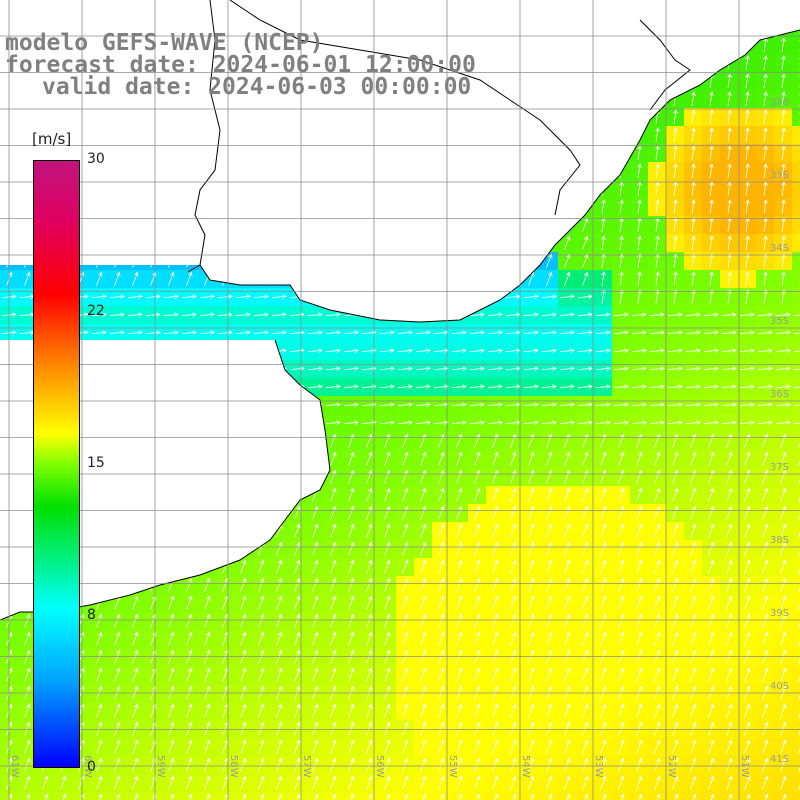 The width and height of the screenshot is (800, 800). What do you see at coordinates (91, 767) in the screenshot?
I see `colorbar-tick-0: 0` at bounding box center [91, 767].